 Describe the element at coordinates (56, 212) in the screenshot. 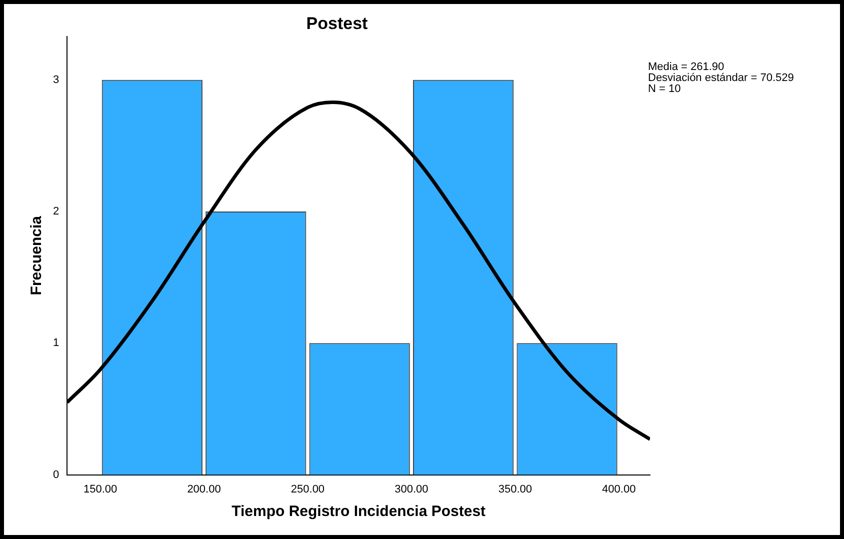

I see `y-tick-label: 2` at that location.